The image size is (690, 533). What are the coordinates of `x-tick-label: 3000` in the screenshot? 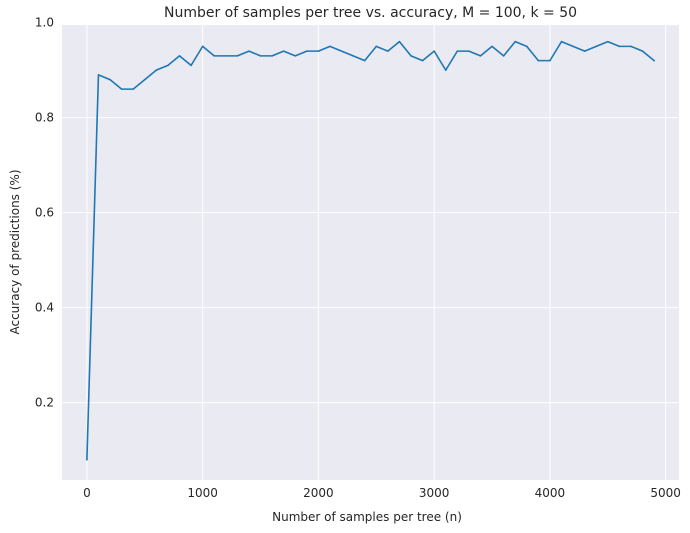 It's located at (434, 493).